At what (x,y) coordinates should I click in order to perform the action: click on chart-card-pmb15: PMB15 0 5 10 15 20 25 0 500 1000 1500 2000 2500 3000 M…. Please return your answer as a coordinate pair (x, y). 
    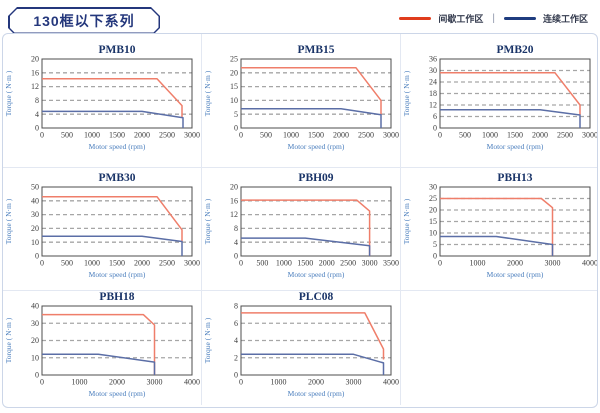
    Looking at the image, I should click on (301, 101).